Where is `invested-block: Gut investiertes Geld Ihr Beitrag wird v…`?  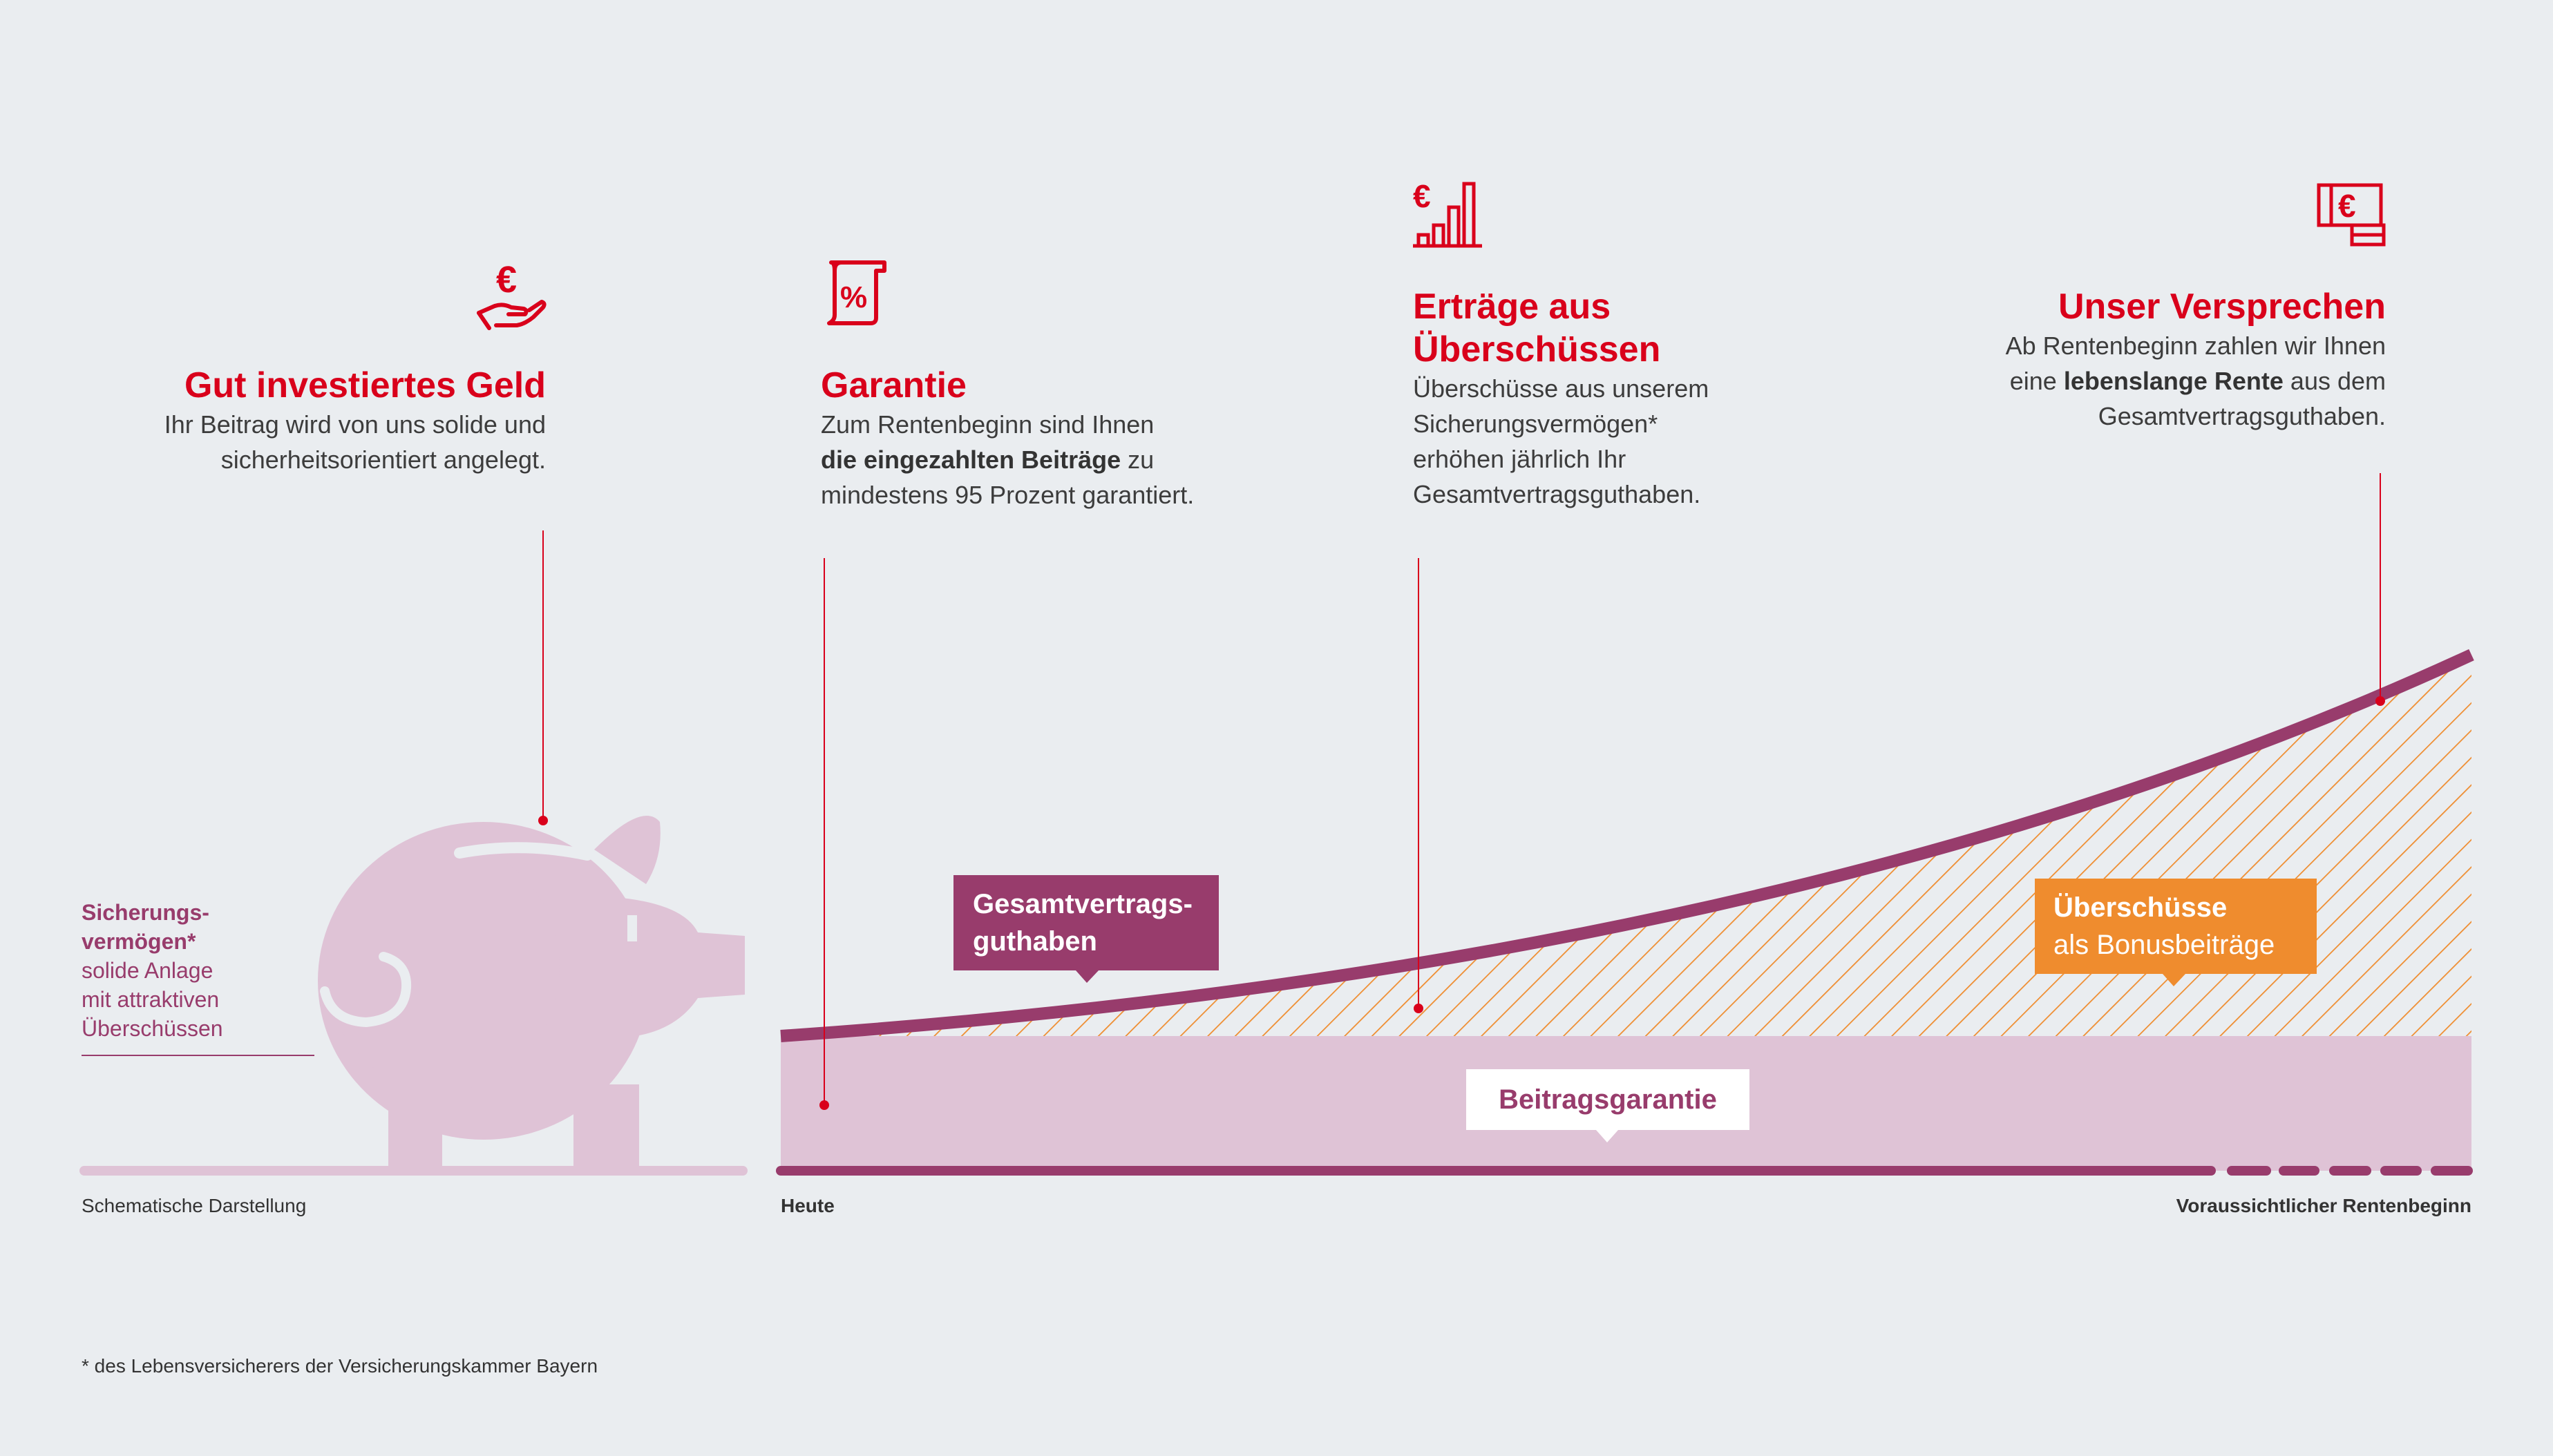 invested-block: Gut investiertes Geld Ihr Beitrag wird v… is located at coordinates (325, 420).